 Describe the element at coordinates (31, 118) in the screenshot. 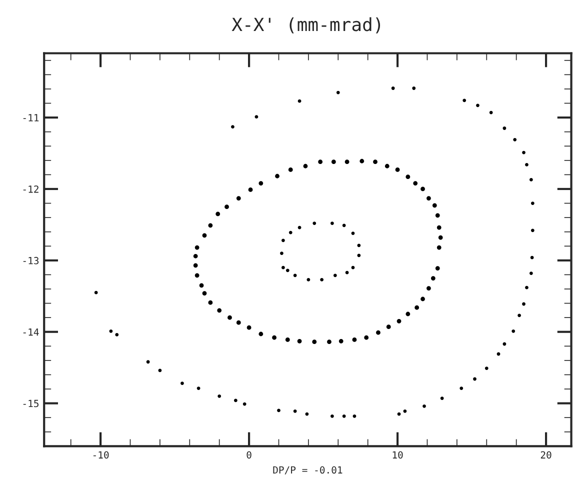

I see `y-tick-label: -11` at that location.